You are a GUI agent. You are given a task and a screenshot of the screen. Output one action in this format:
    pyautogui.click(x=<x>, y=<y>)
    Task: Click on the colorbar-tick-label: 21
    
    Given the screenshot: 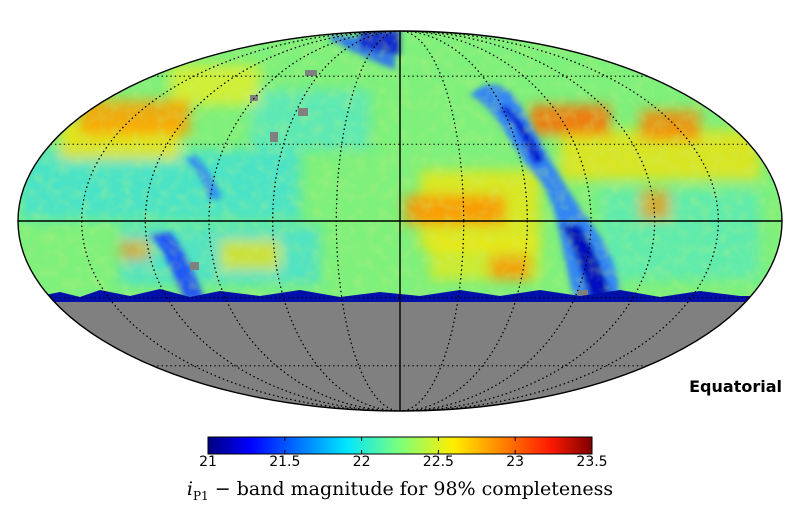 What is the action you would take?
    pyautogui.click(x=208, y=462)
    